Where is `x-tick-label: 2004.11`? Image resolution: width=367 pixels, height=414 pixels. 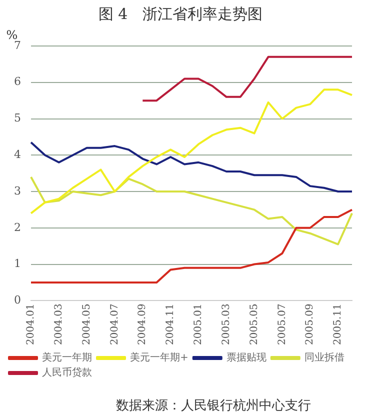 x-tick-label: 2004.11 is located at coordinates (170, 325).